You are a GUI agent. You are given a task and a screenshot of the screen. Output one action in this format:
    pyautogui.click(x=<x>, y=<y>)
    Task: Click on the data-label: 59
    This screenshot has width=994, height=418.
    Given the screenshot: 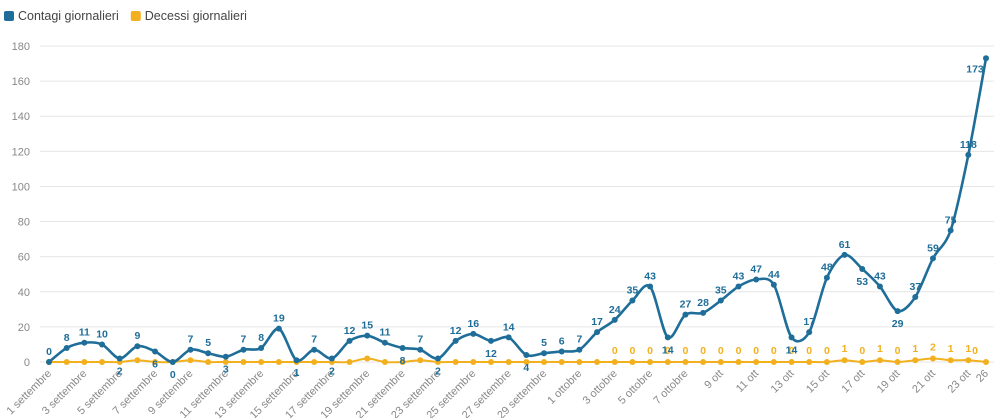 What is the action you would take?
    pyautogui.click(x=933, y=248)
    